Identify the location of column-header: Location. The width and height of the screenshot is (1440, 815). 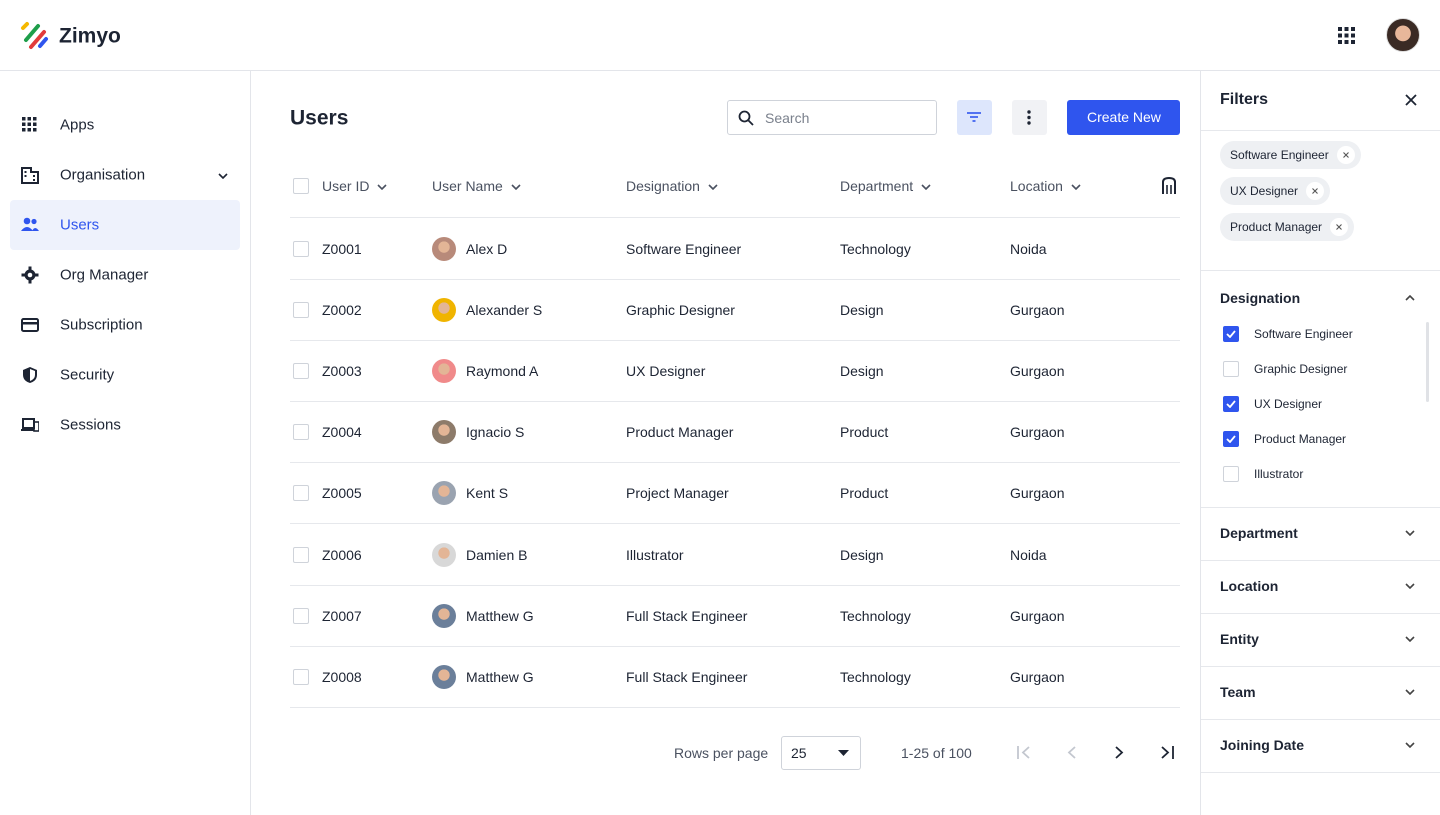
(1036, 186).